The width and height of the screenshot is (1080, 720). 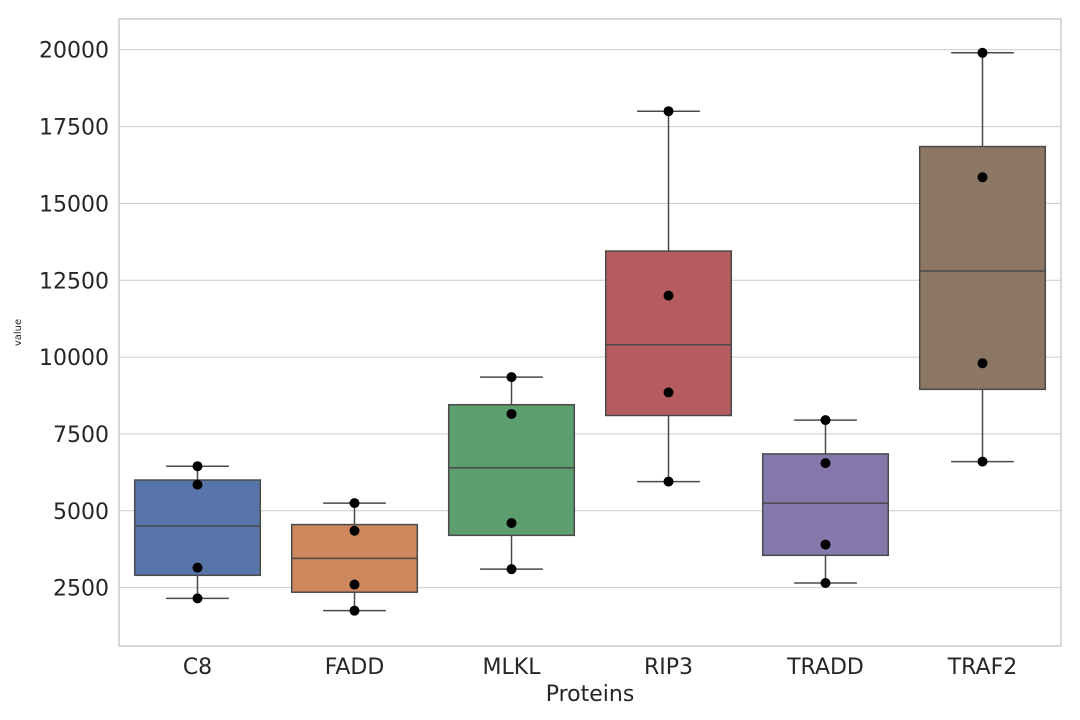 I want to click on box-traf2, so click(x=982, y=257).